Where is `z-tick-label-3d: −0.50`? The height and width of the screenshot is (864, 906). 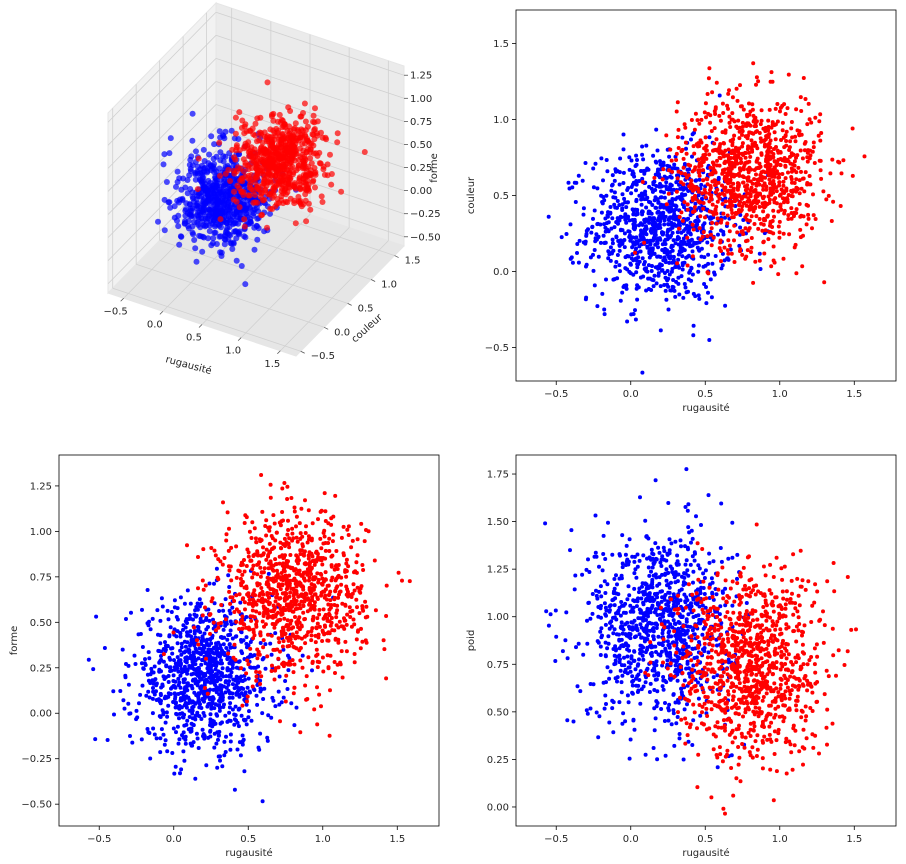
z-tick-label-3d: −0.50 is located at coordinates (425, 237).